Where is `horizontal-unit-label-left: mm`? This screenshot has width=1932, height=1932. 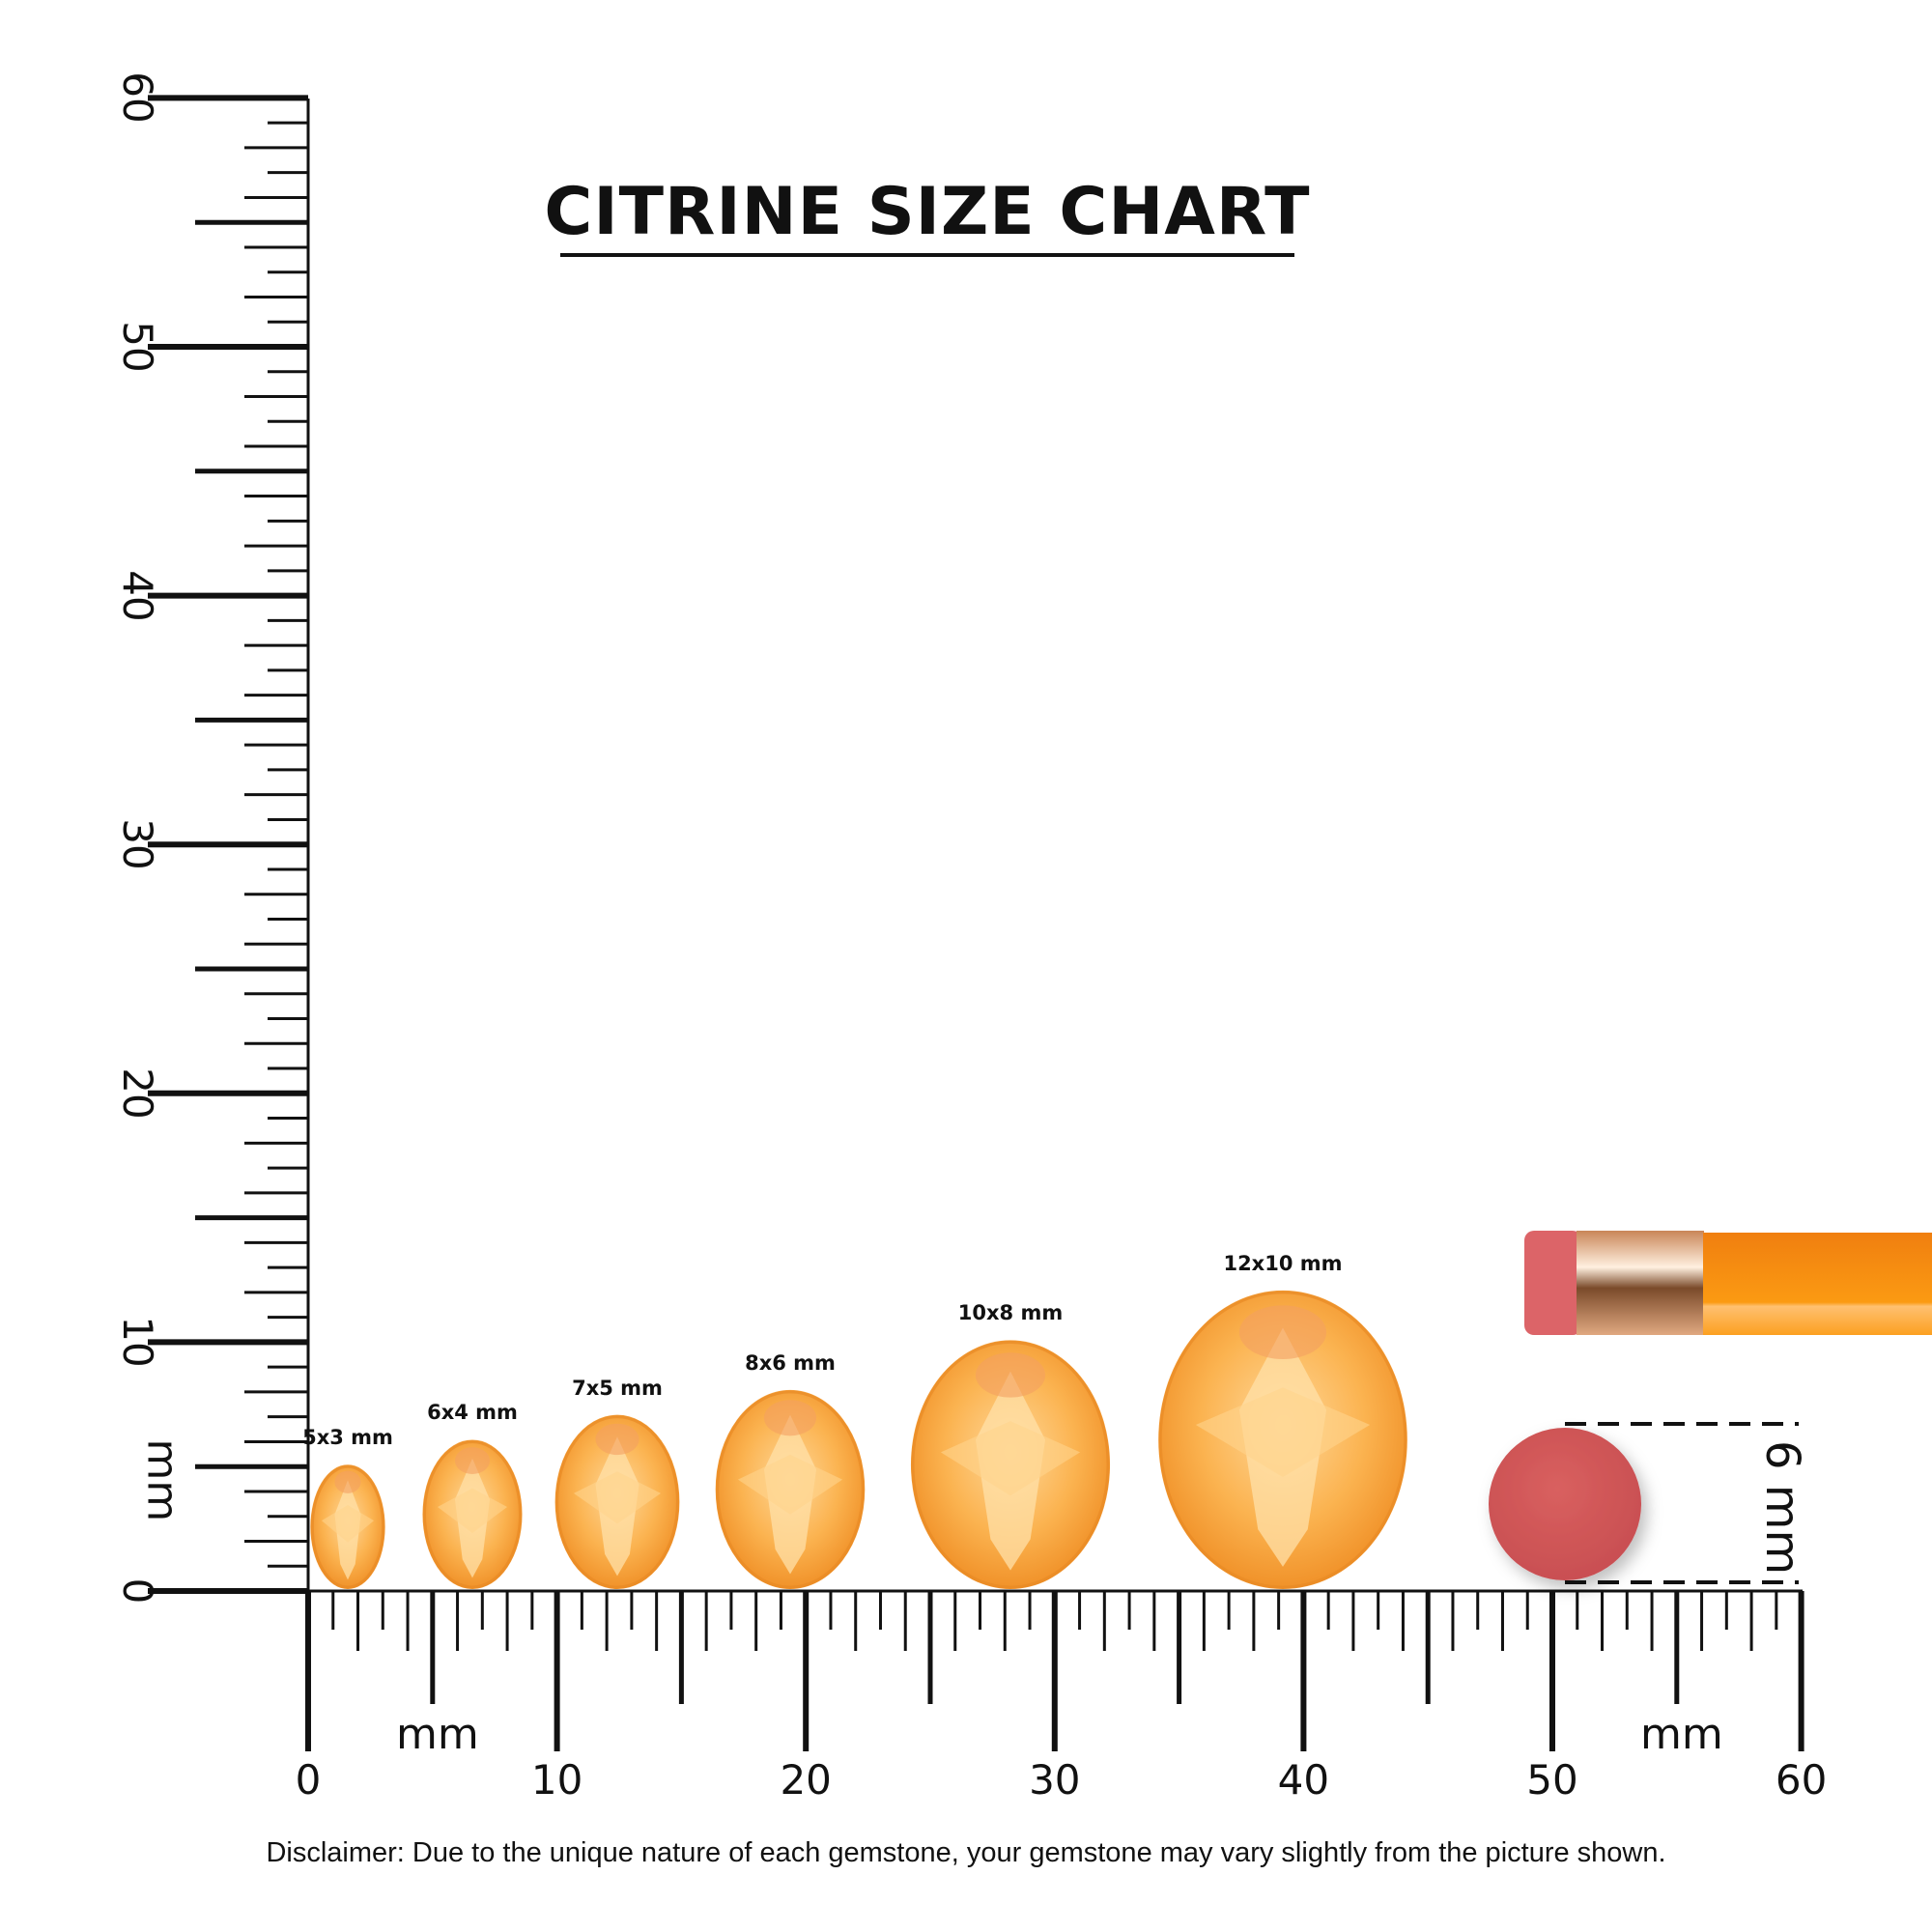 horizontal-unit-label-left: mm is located at coordinates (437, 1734).